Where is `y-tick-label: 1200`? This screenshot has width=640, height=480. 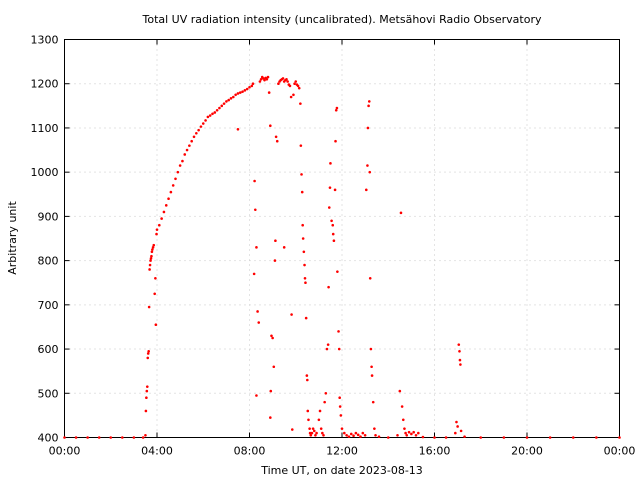 y-tick-label: 1200 is located at coordinates (45, 84).